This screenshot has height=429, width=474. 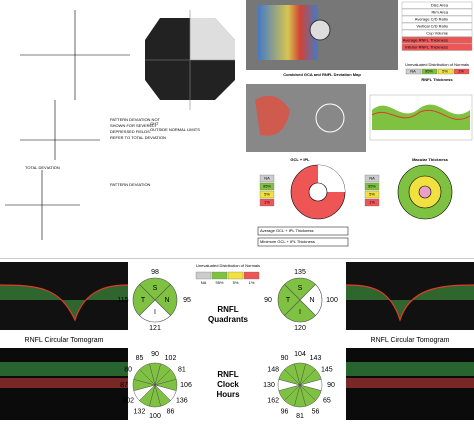 What do you see at coordinates (285, 412) in the screenshot?
I see `clock-value: 96` at bounding box center [285, 412].